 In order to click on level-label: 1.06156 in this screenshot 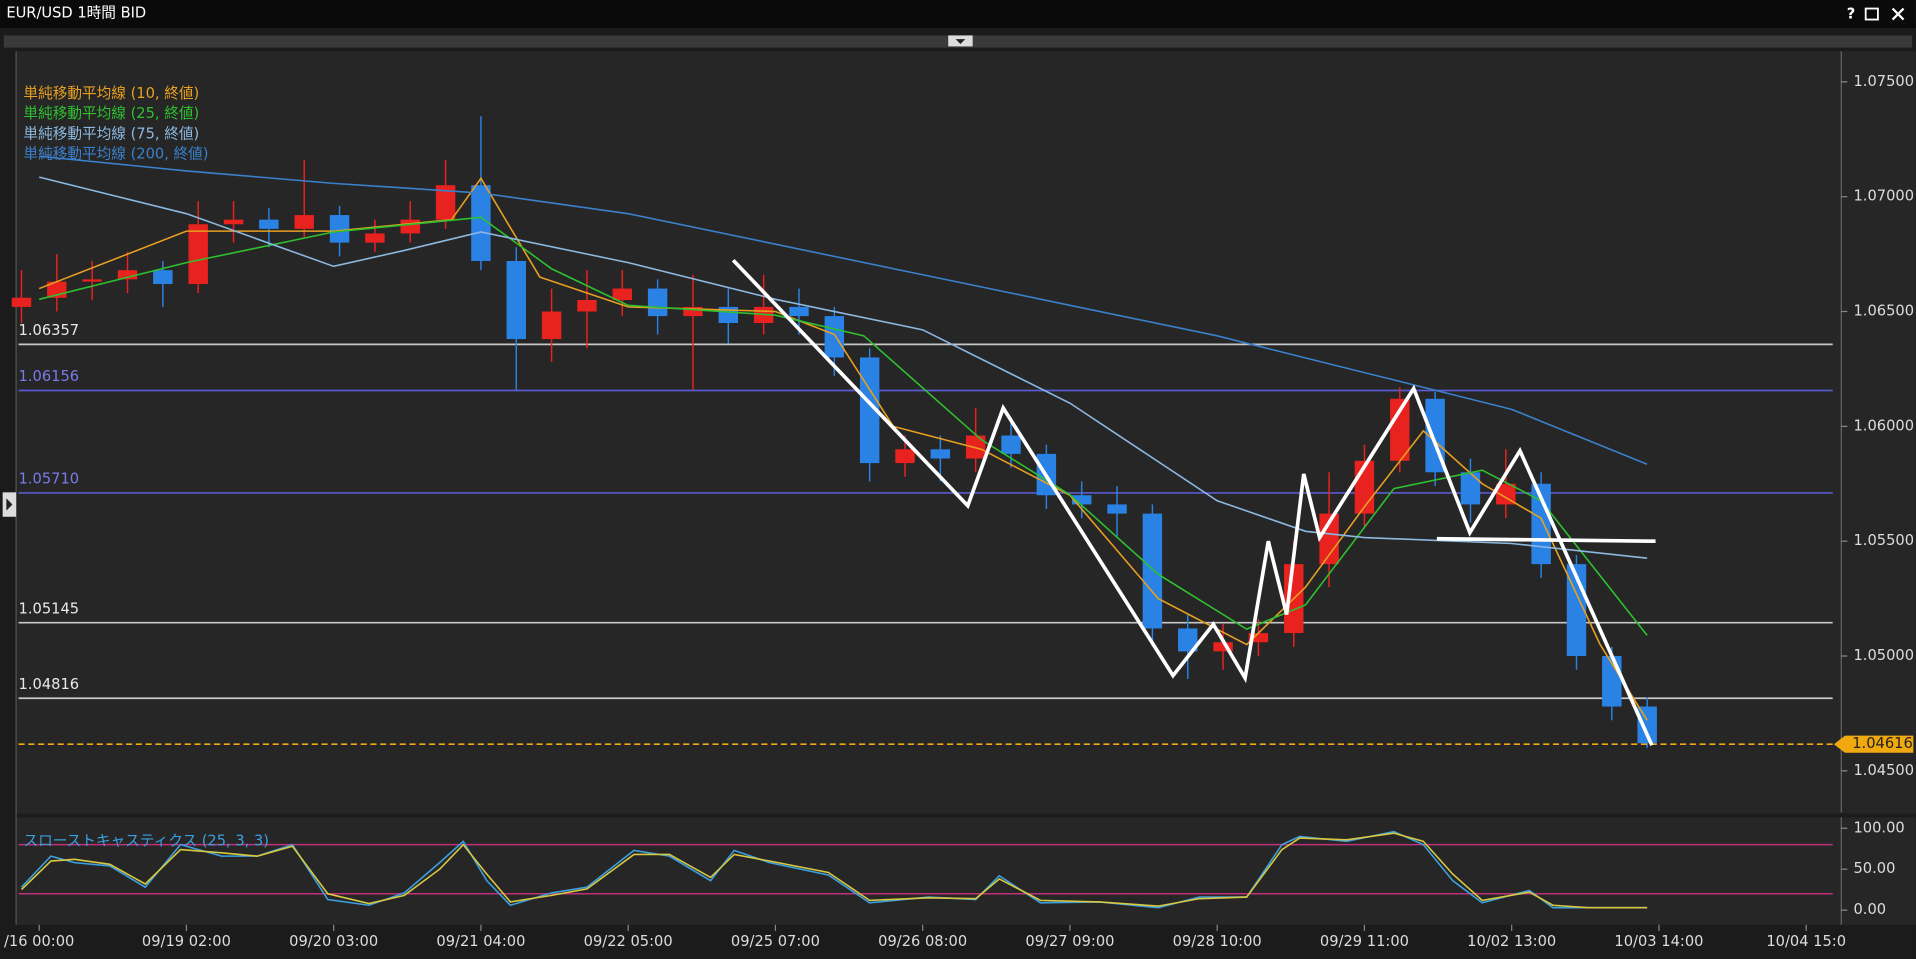, I will do `click(49, 376)`.